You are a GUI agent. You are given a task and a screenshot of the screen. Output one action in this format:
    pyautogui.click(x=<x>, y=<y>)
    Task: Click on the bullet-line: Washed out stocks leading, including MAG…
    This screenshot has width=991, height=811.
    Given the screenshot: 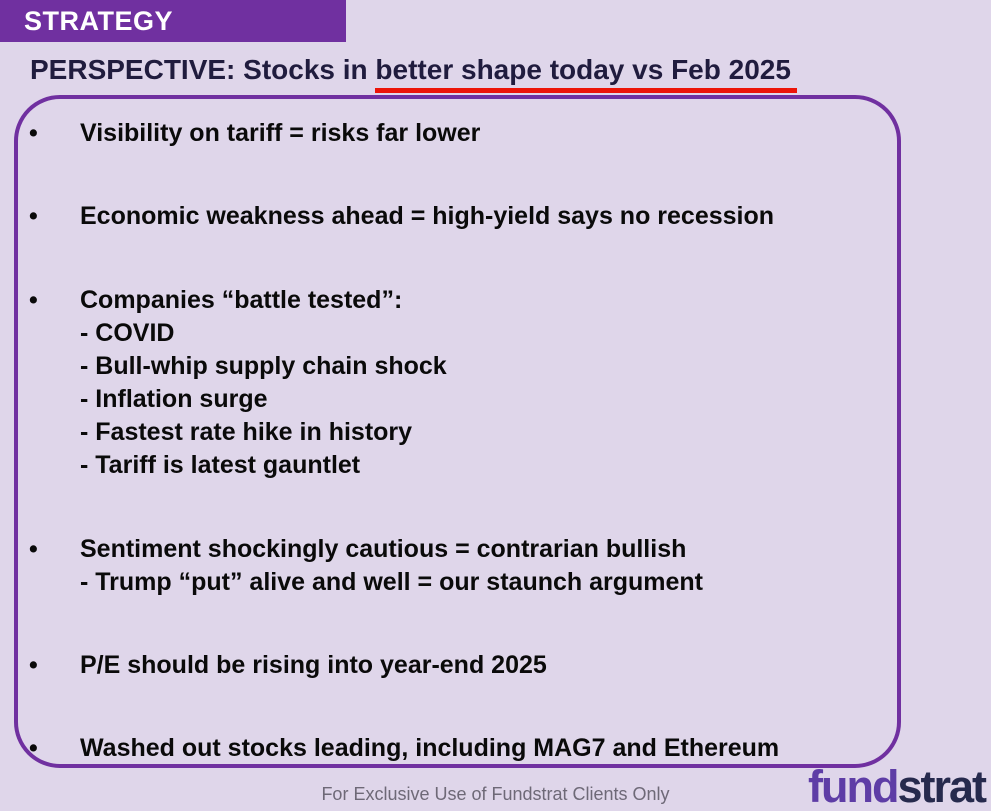 What is the action you would take?
    pyautogui.click(x=430, y=748)
    